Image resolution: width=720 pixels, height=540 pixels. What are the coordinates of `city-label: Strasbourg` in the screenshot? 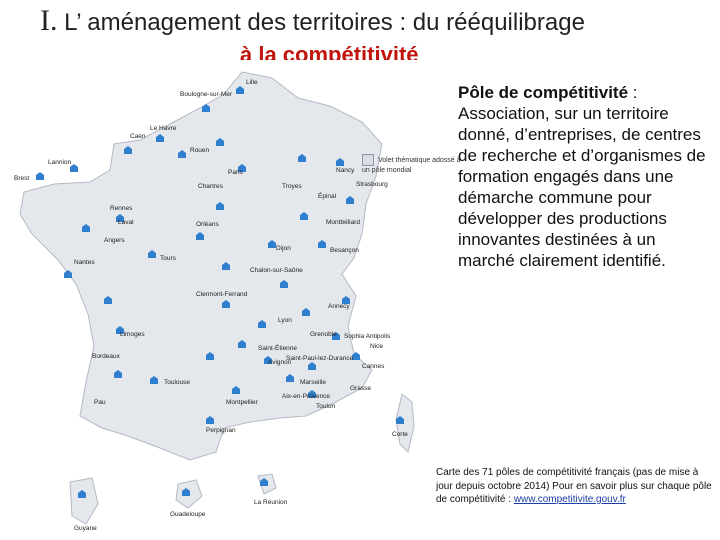 It's located at (372, 184).